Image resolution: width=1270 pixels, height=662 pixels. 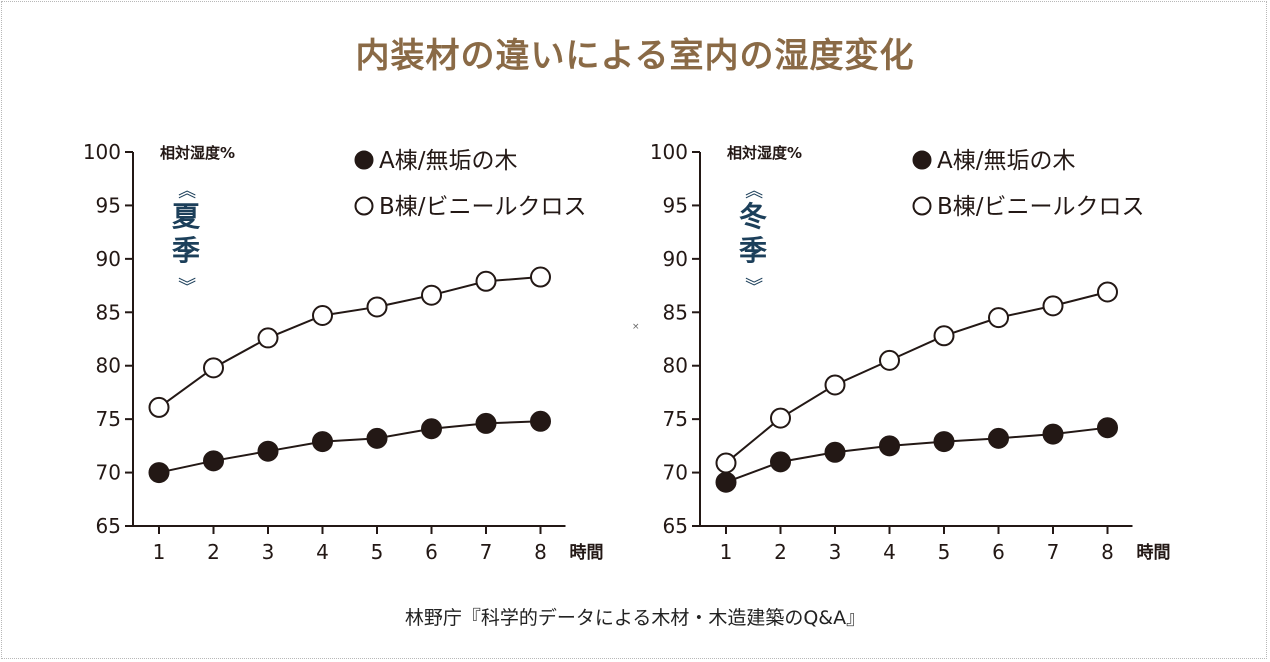 What do you see at coordinates (635, 56) in the screenshot?
I see `chart-title: 内装材の違いによる室内の湿度変化` at bounding box center [635, 56].